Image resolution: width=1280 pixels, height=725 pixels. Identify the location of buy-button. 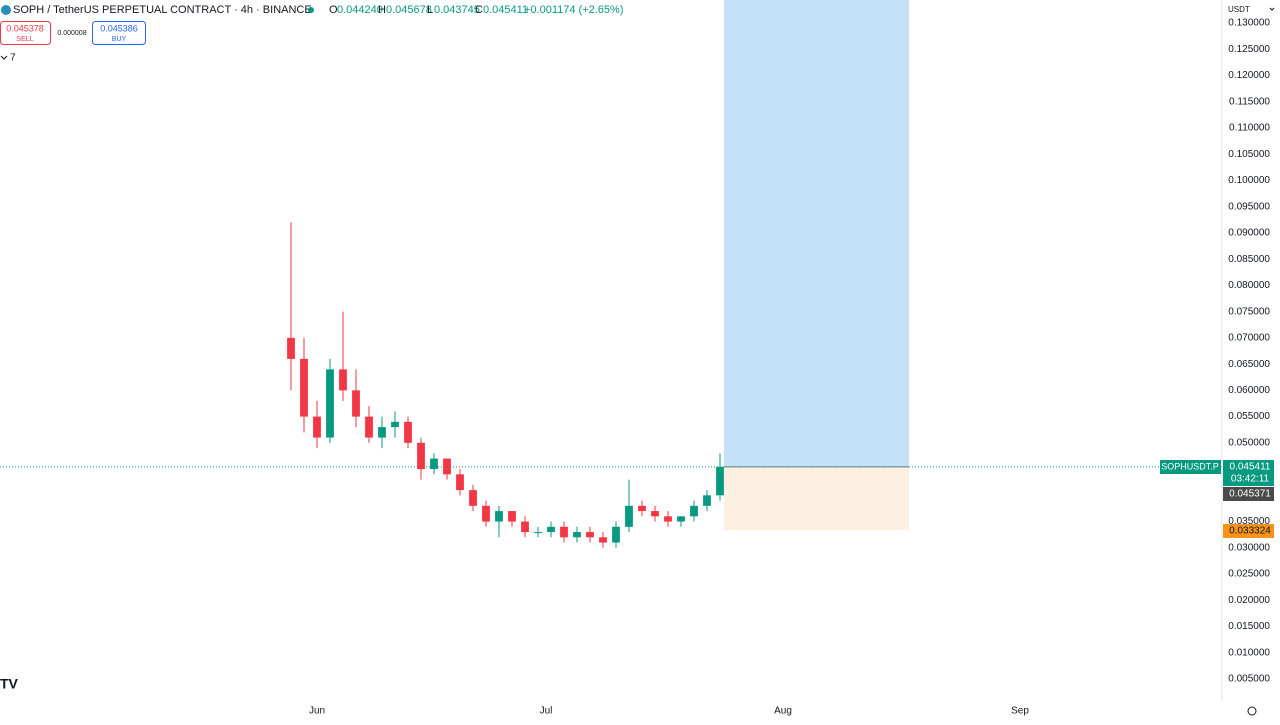
(119, 33).